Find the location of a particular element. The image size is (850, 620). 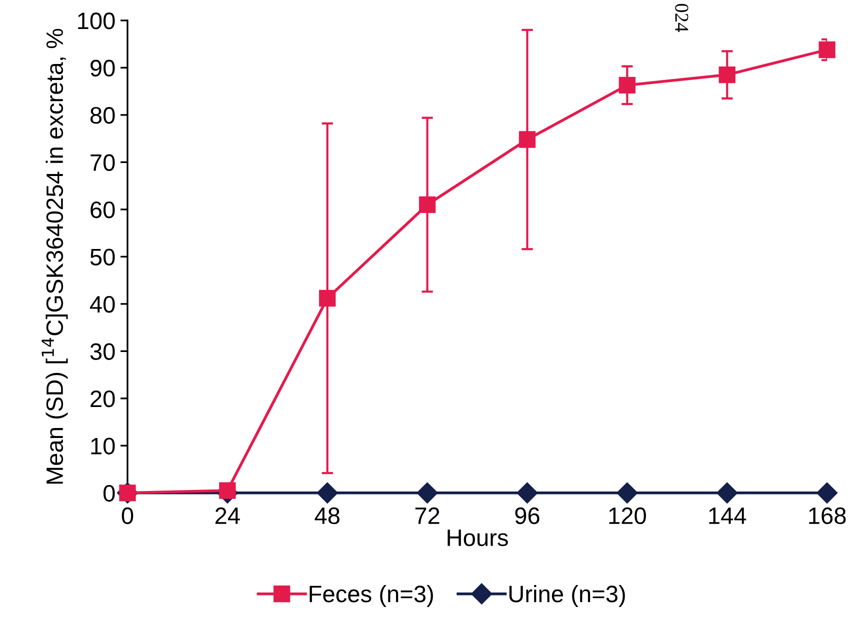

x-tick-label: 168 is located at coordinates (827, 515).